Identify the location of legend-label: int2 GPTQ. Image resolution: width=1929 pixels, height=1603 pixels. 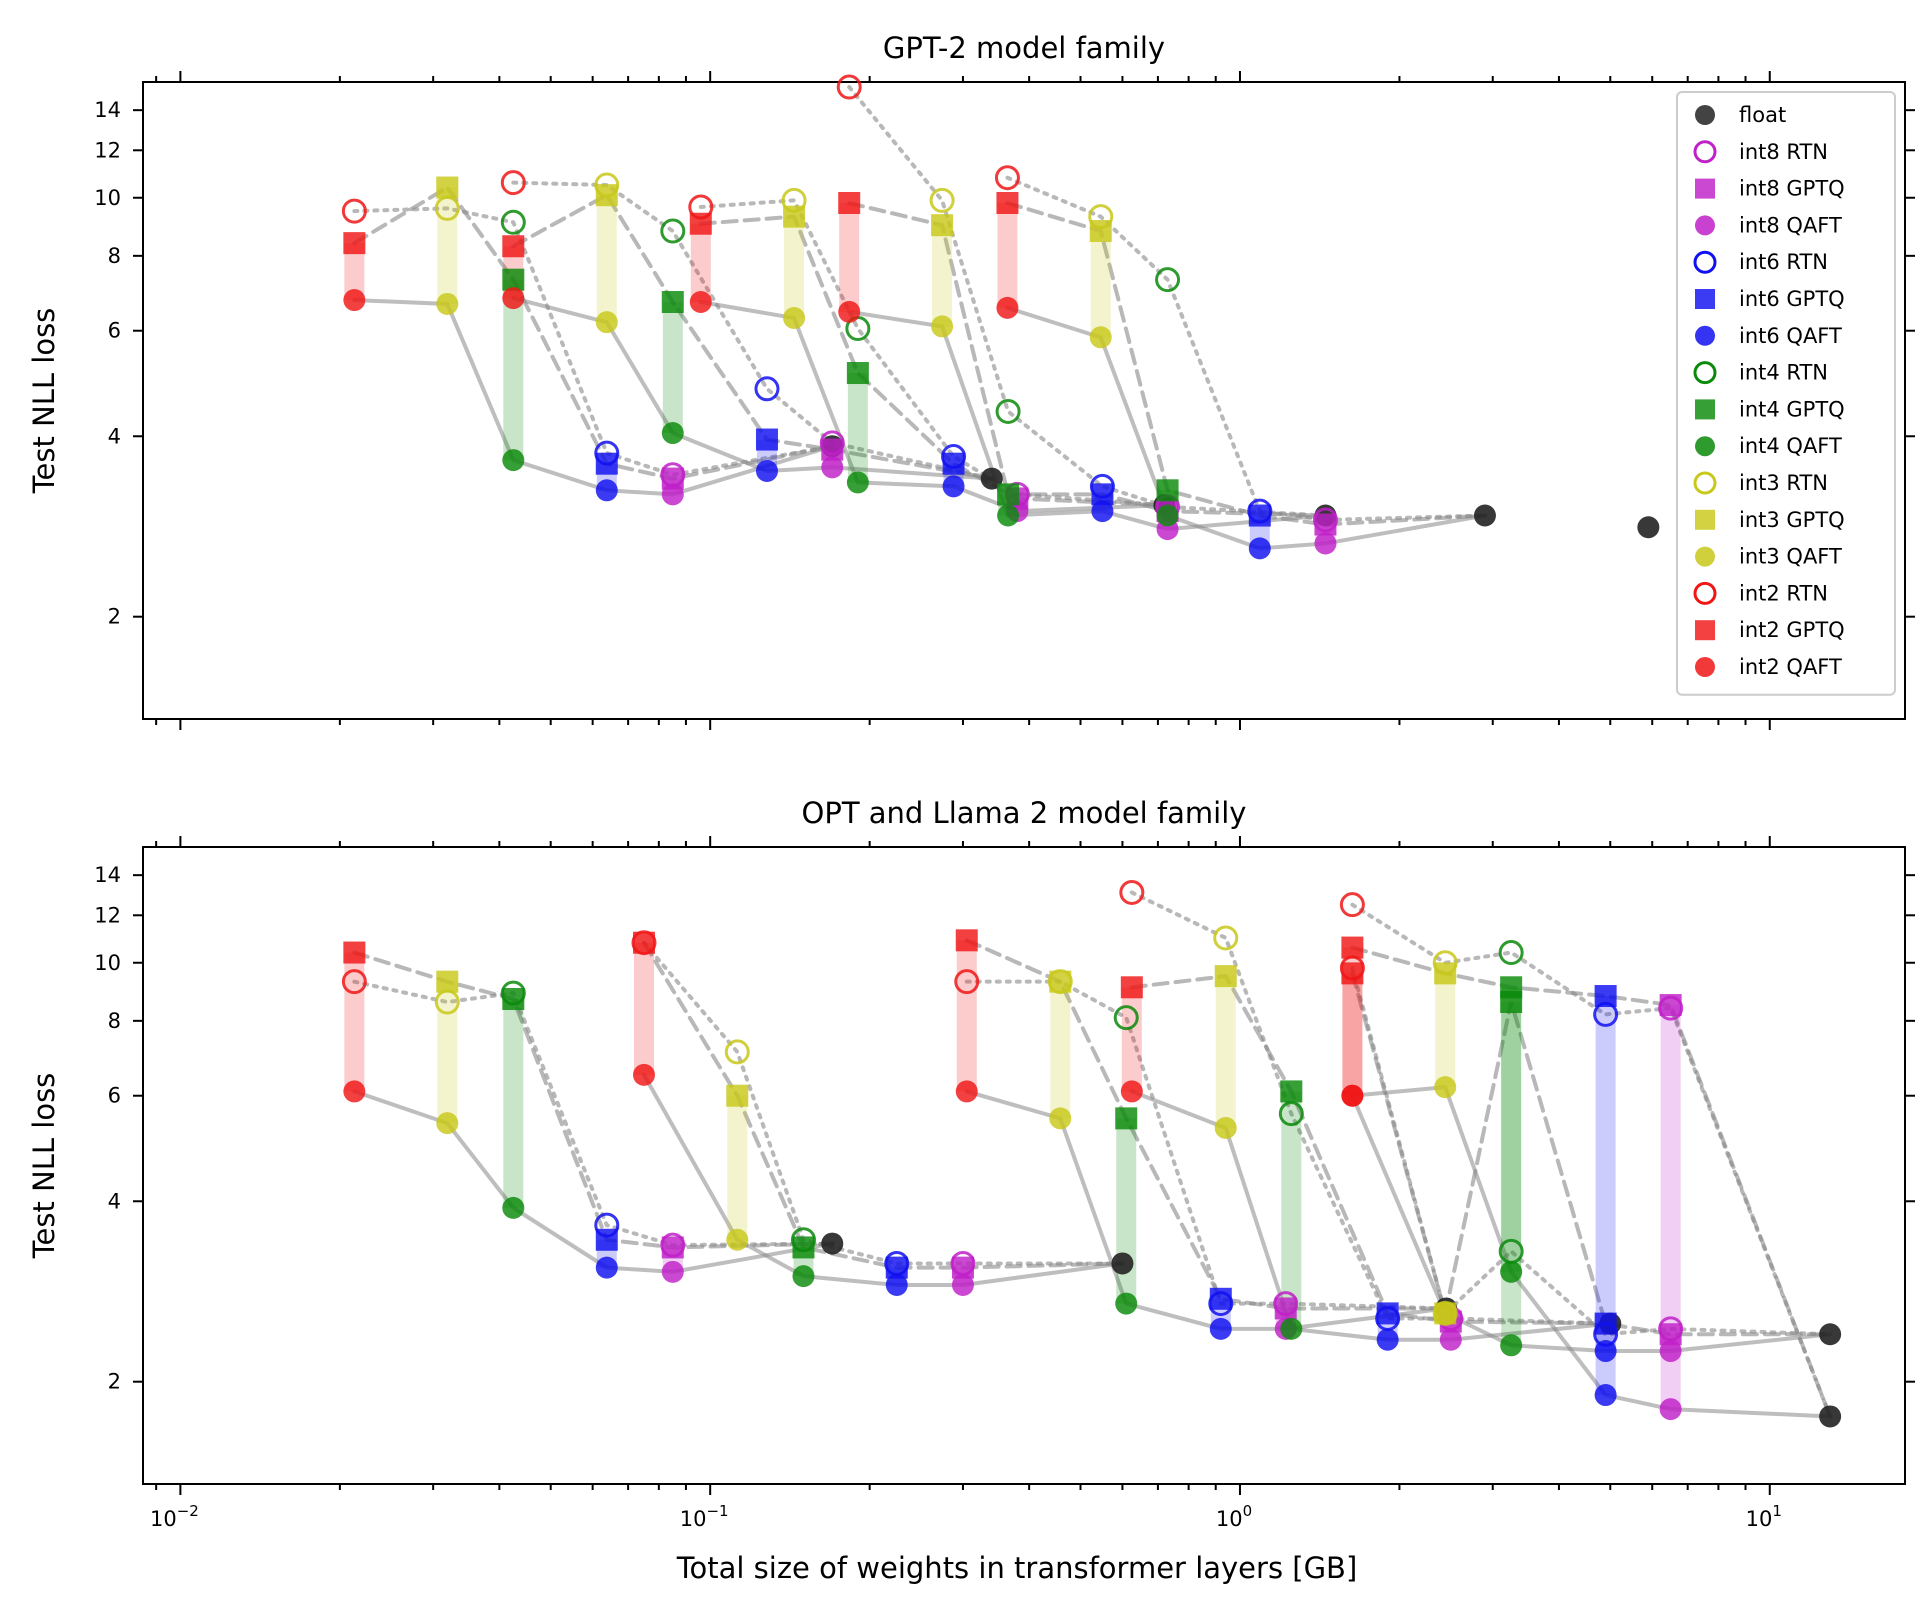
(1792, 630).